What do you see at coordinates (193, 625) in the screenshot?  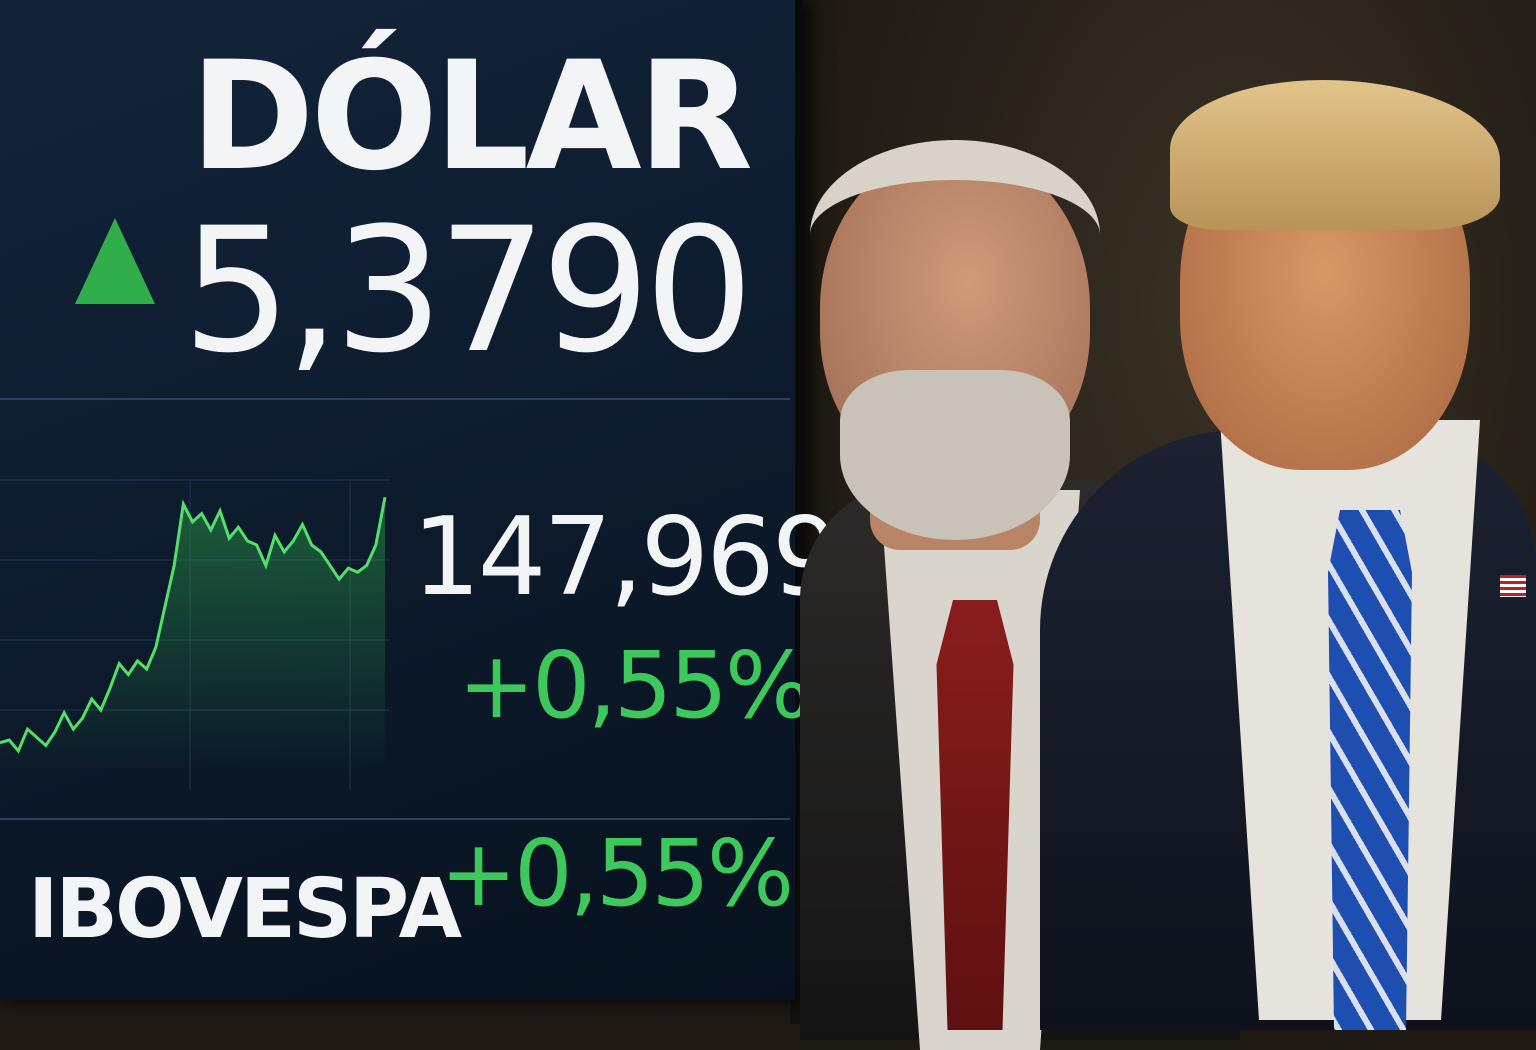 I see `chart-line` at bounding box center [193, 625].